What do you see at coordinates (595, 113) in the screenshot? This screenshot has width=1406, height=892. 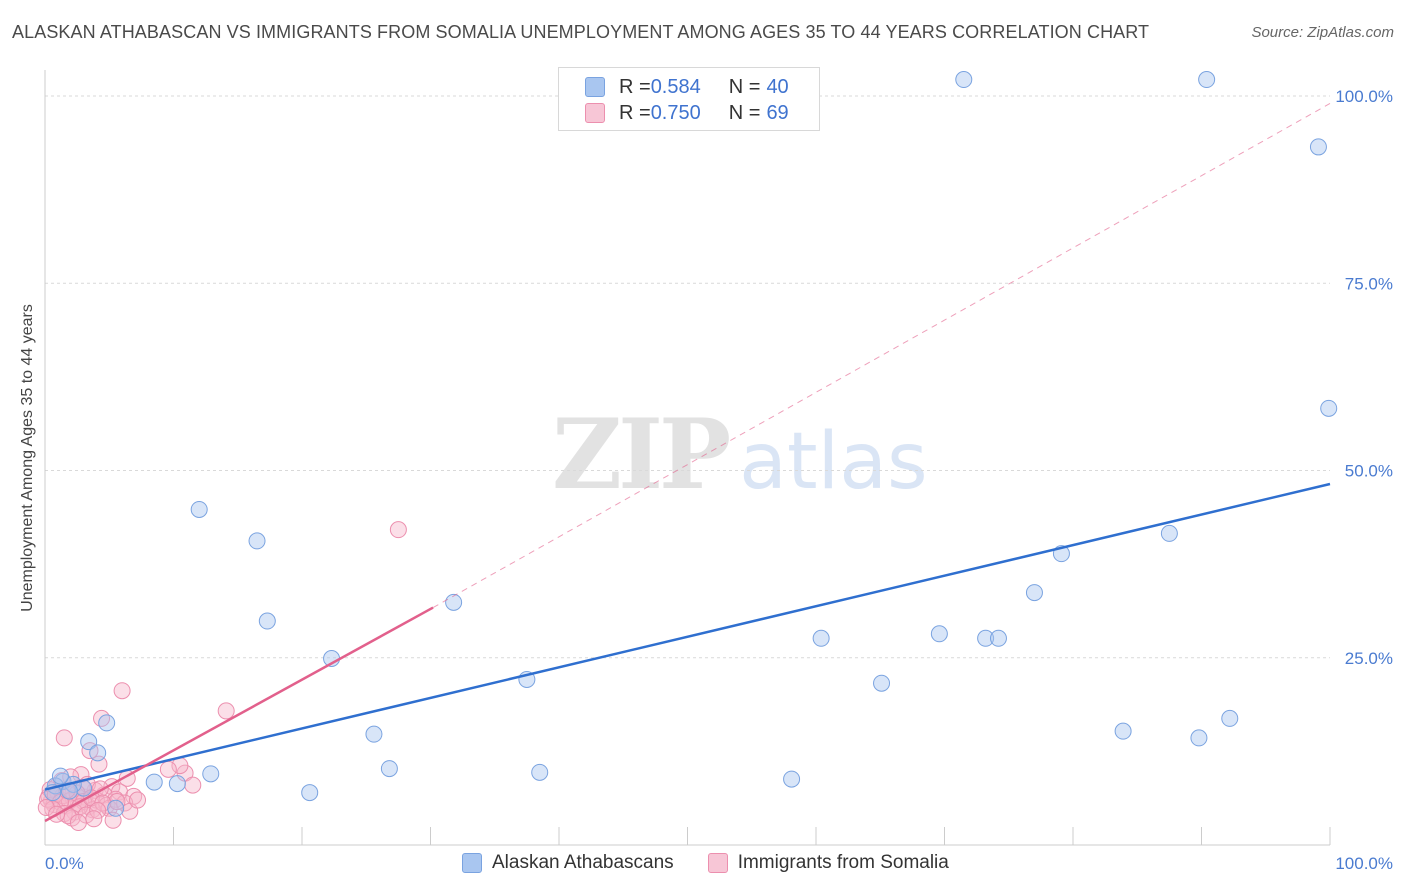 I see `legend-swatch-pink` at bounding box center [595, 113].